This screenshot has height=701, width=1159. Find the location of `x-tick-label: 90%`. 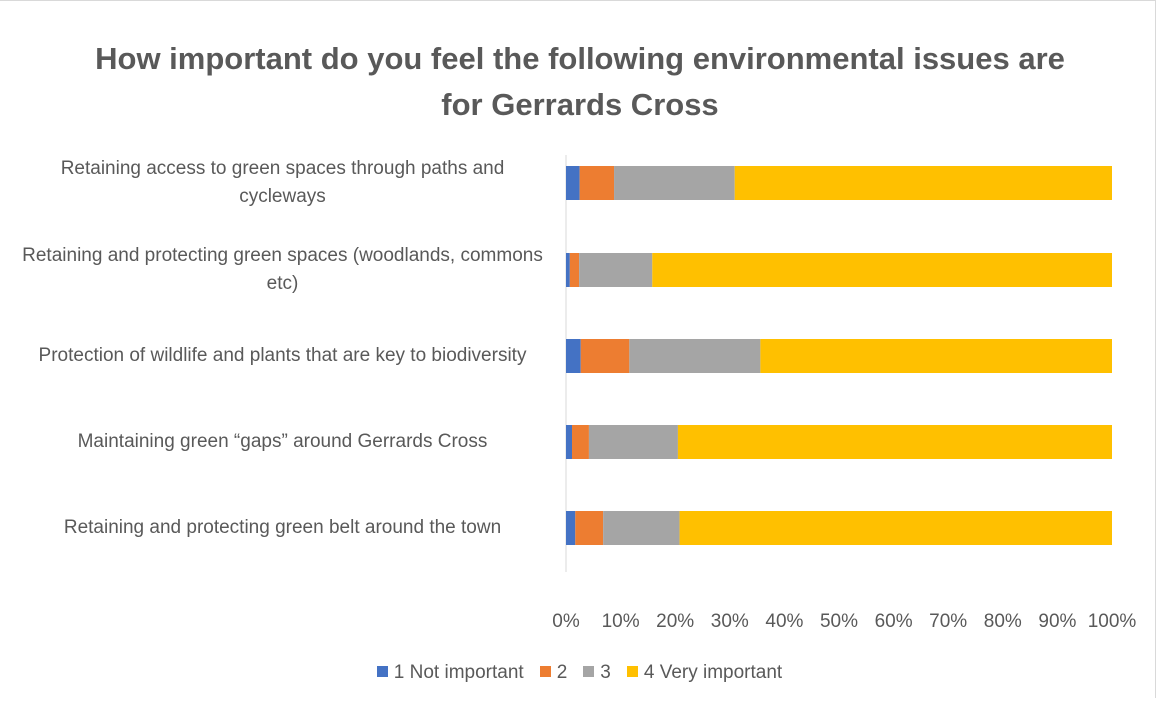

x-tick-label: 90% is located at coordinates (1057, 621).